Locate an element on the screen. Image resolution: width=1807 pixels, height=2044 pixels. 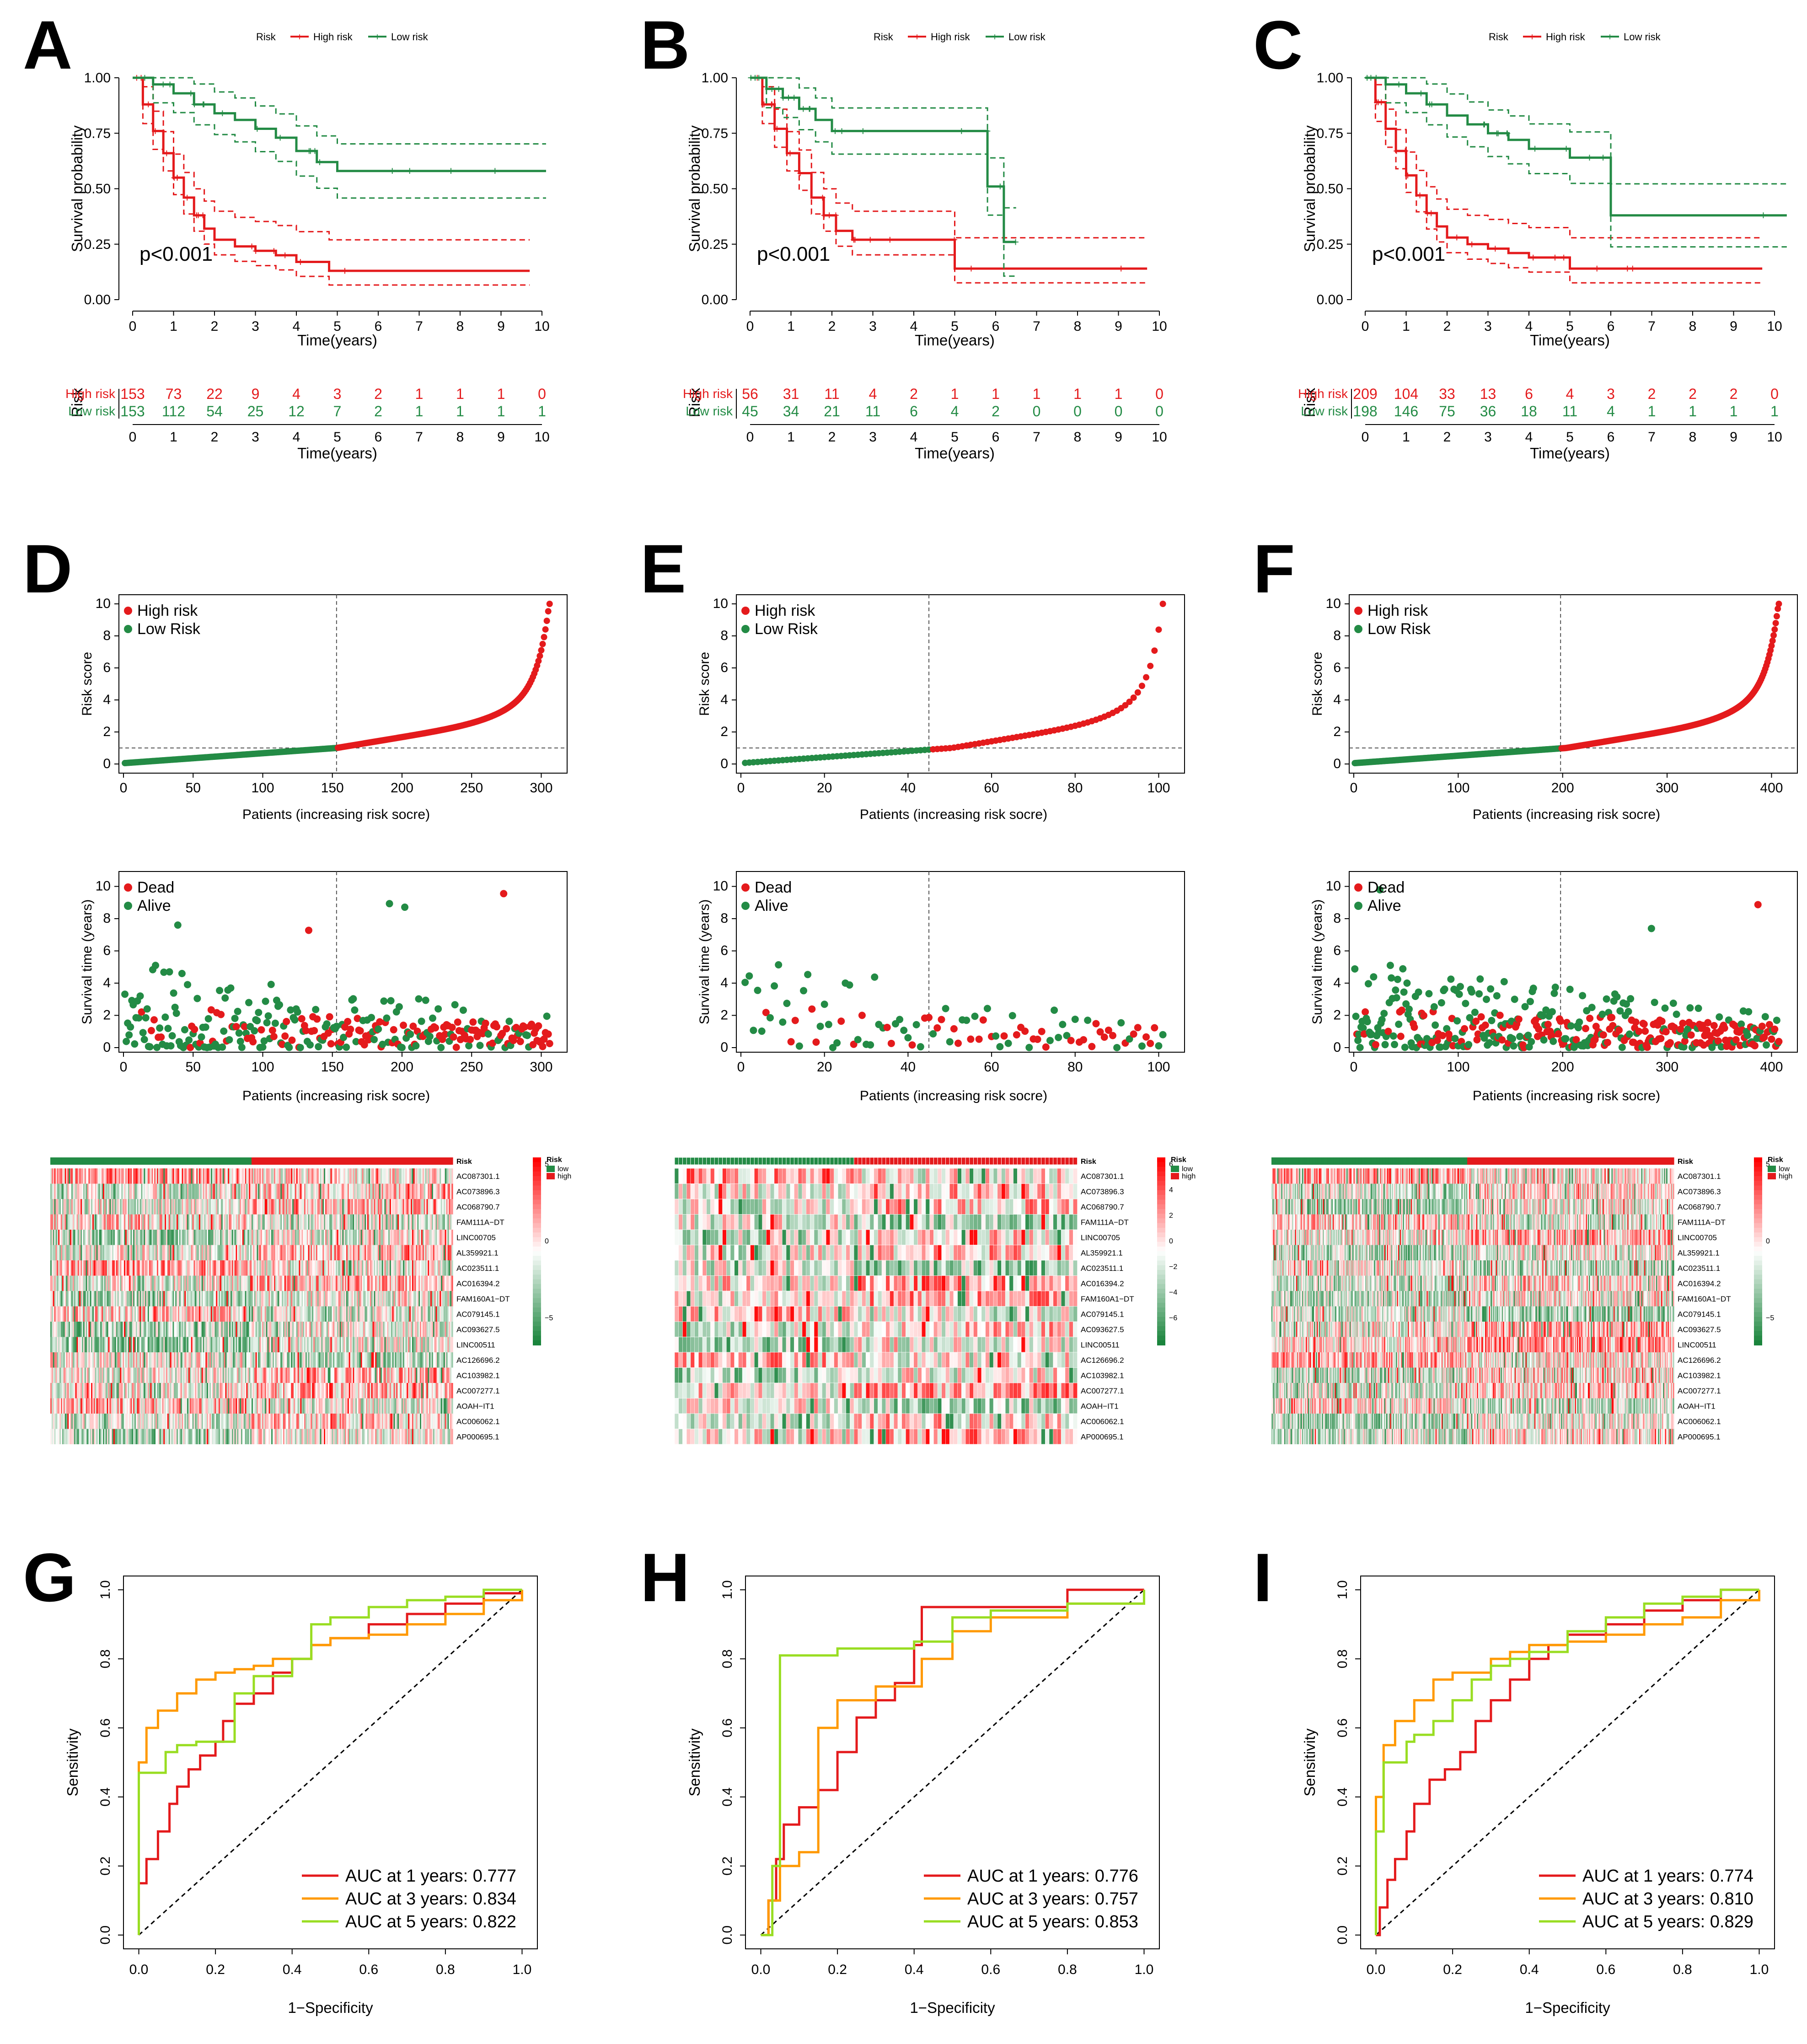
x-tick-label: 400 is located at coordinates (1771, 1067).